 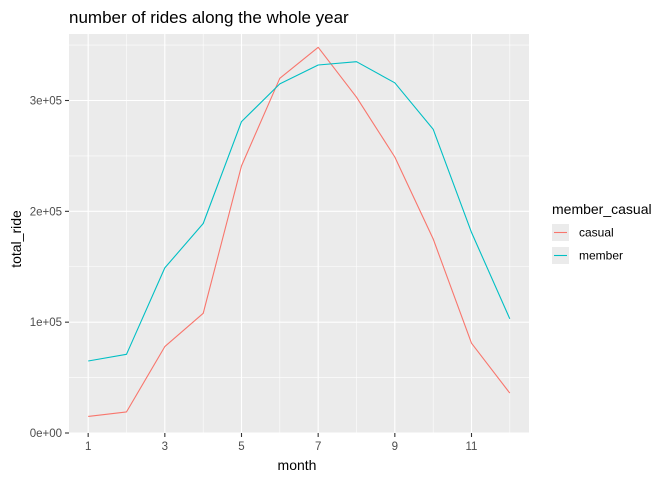 What do you see at coordinates (46, 212) in the screenshot?
I see `y-tick-label: 2e+05` at bounding box center [46, 212].